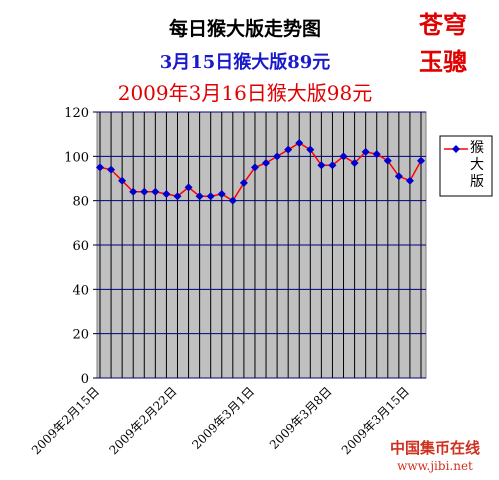 This screenshot has width=499, height=480. What do you see at coordinates (80, 290) in the screenshot?
I see `y-tick-label: 40` at bounding box center [80, 290].